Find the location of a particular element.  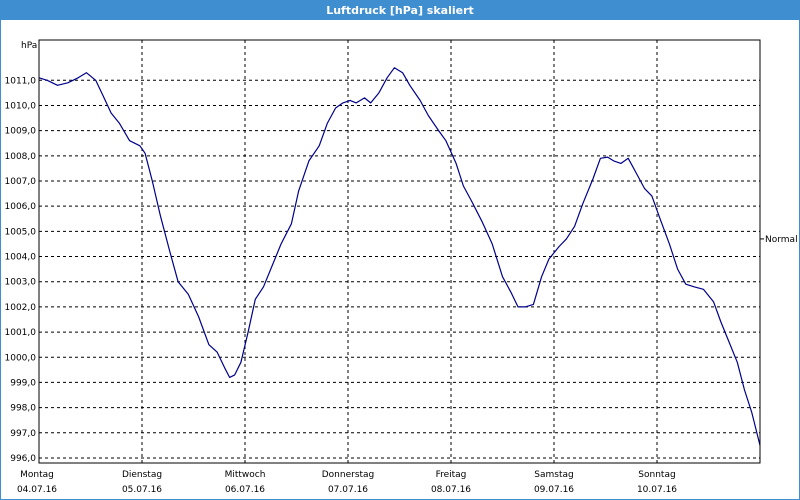

y-tick-label: 1006,0 is located at coordinates (21, 207).